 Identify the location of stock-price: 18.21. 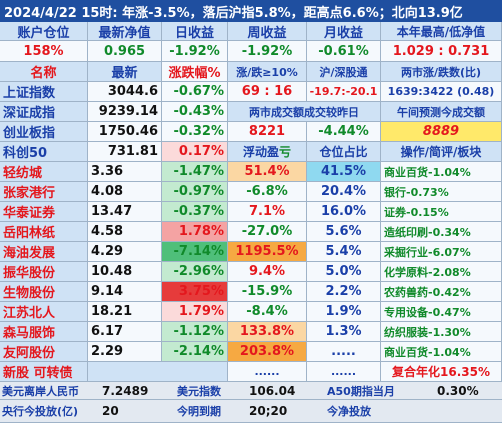
(125, 312).